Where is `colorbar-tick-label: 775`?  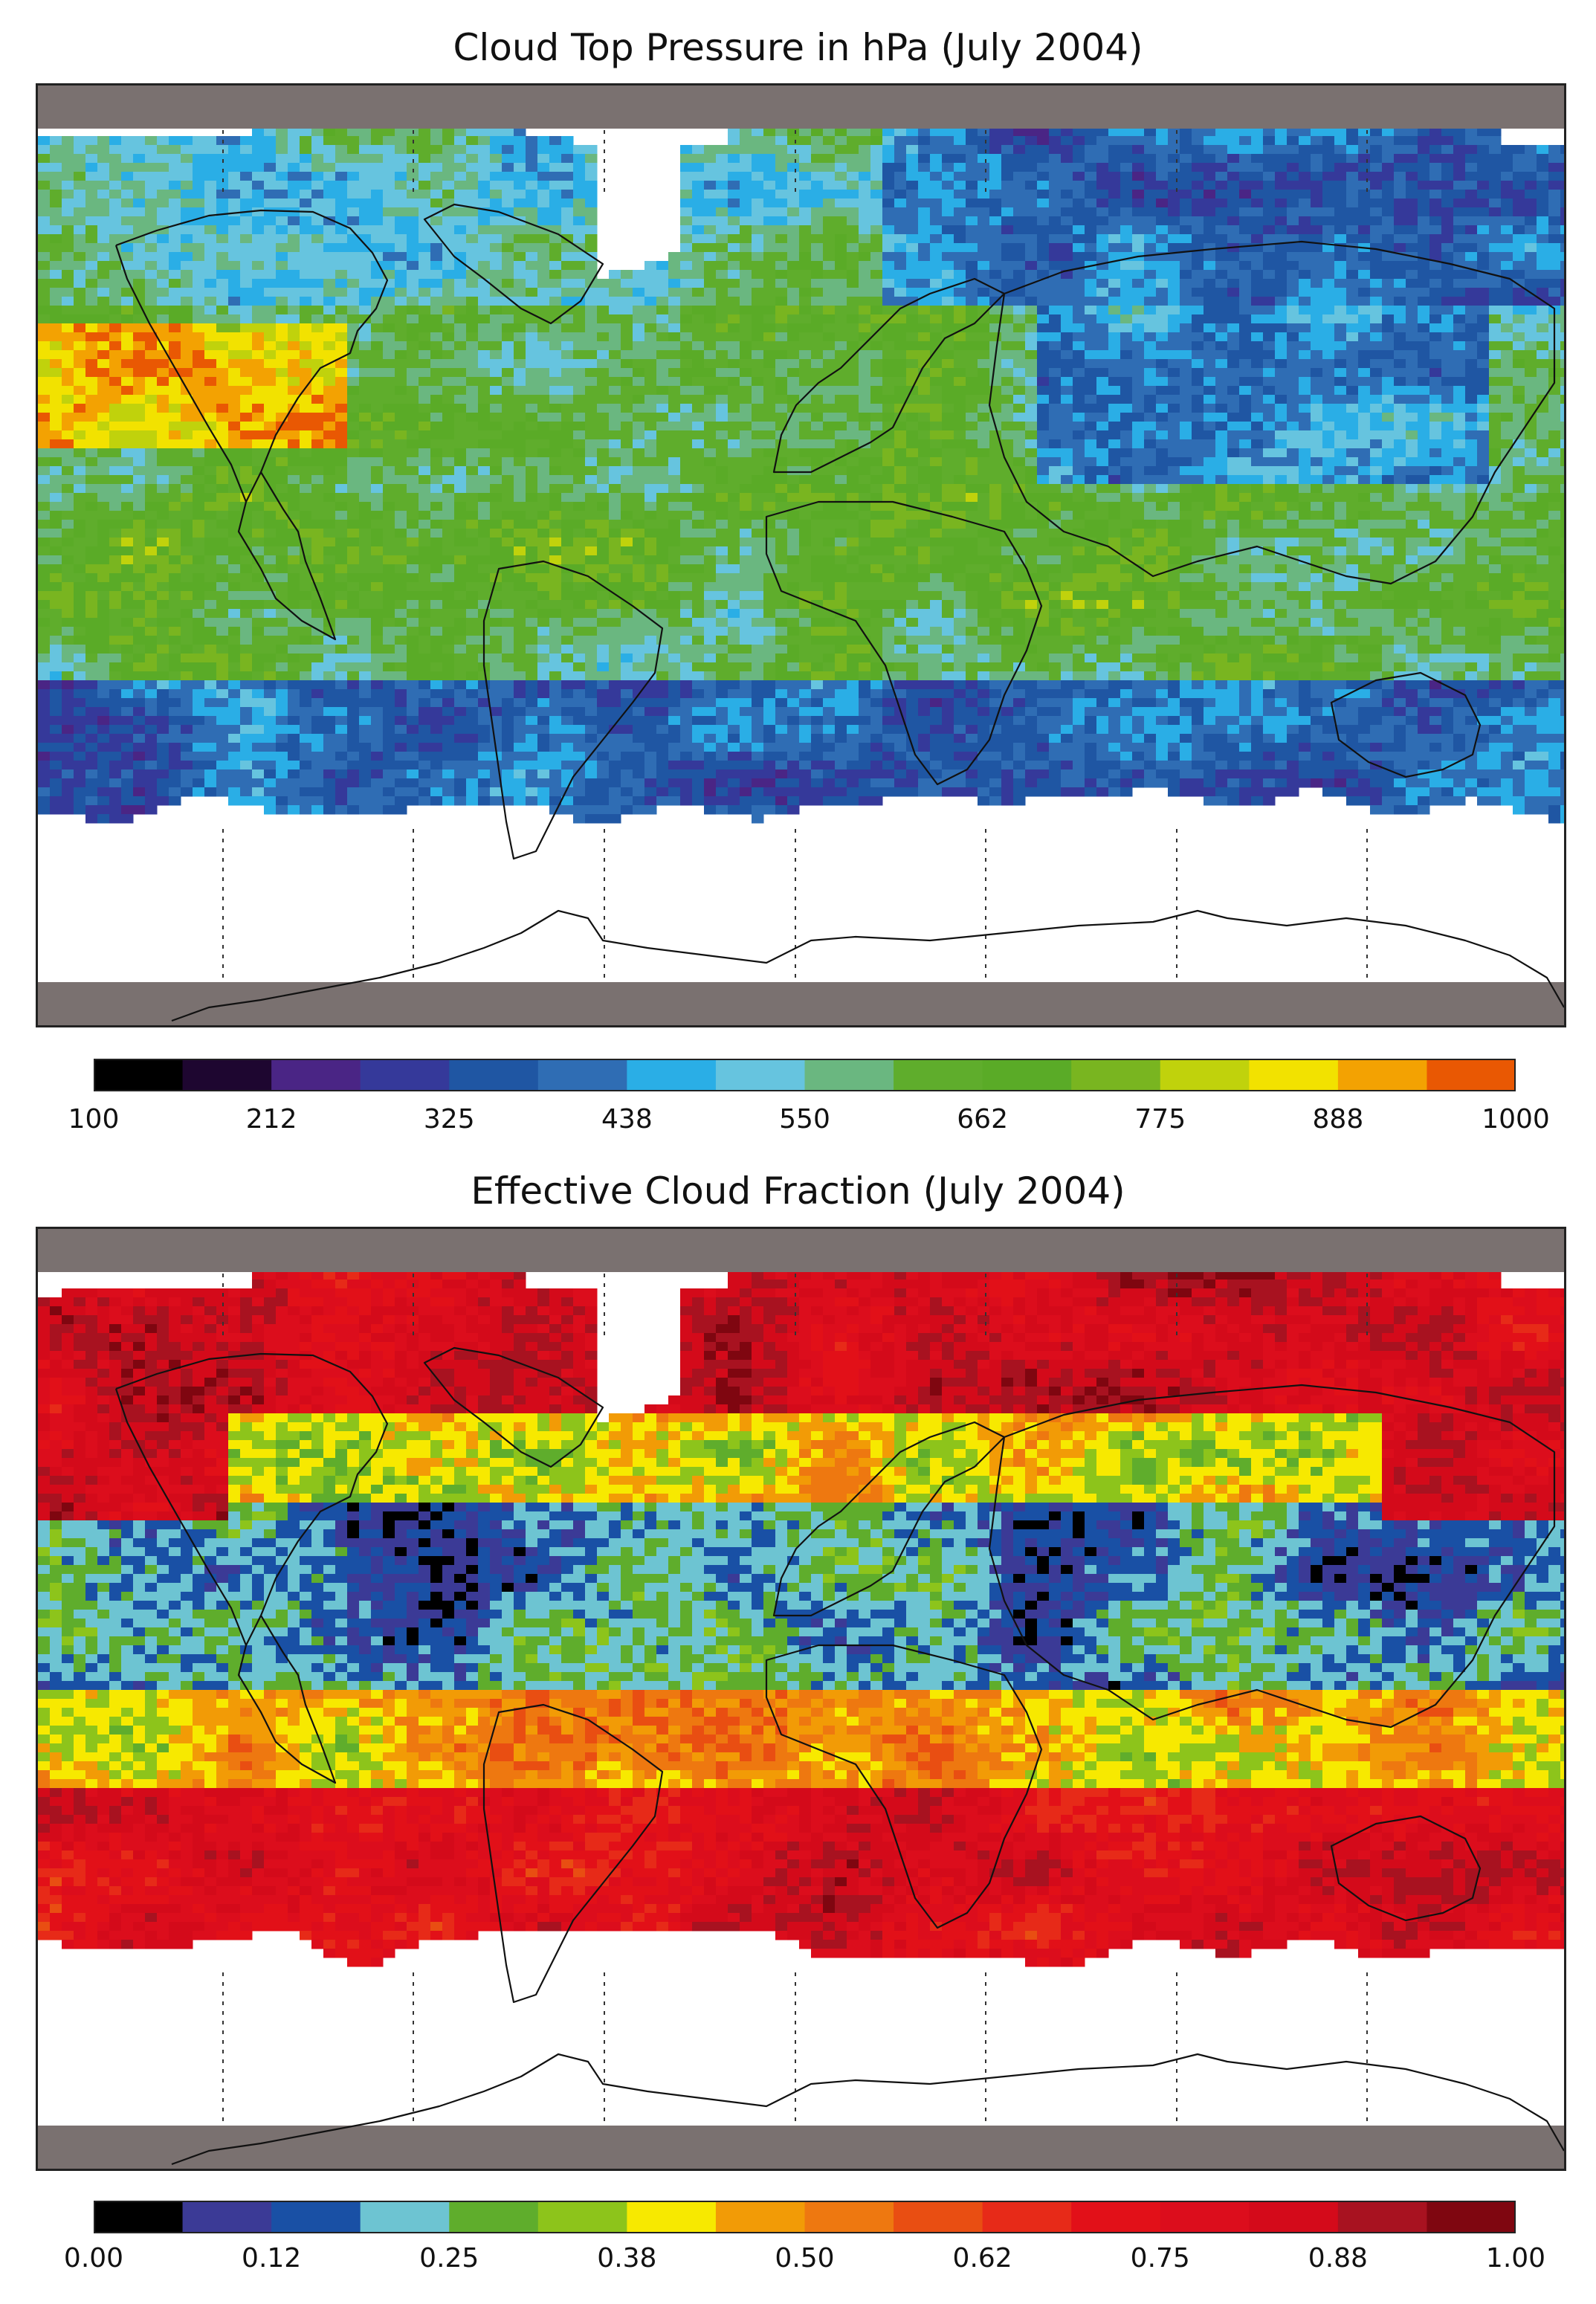 colorbar-tick-label: 775 is located at coordinates (1160, 1119).